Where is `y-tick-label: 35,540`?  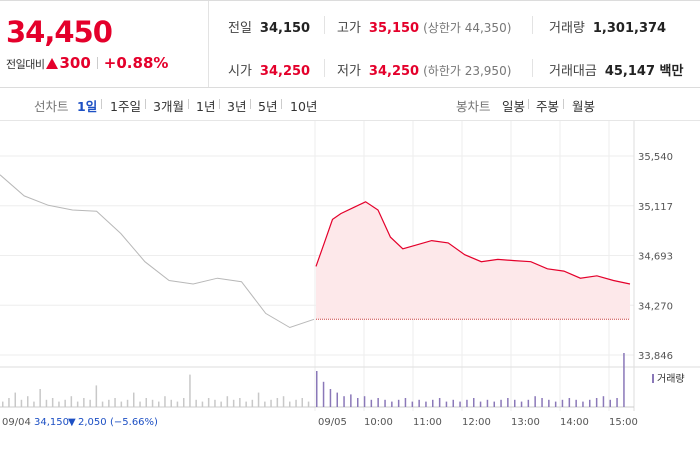
y-tick-label: 35,540 is located at coordinates (655, 157).